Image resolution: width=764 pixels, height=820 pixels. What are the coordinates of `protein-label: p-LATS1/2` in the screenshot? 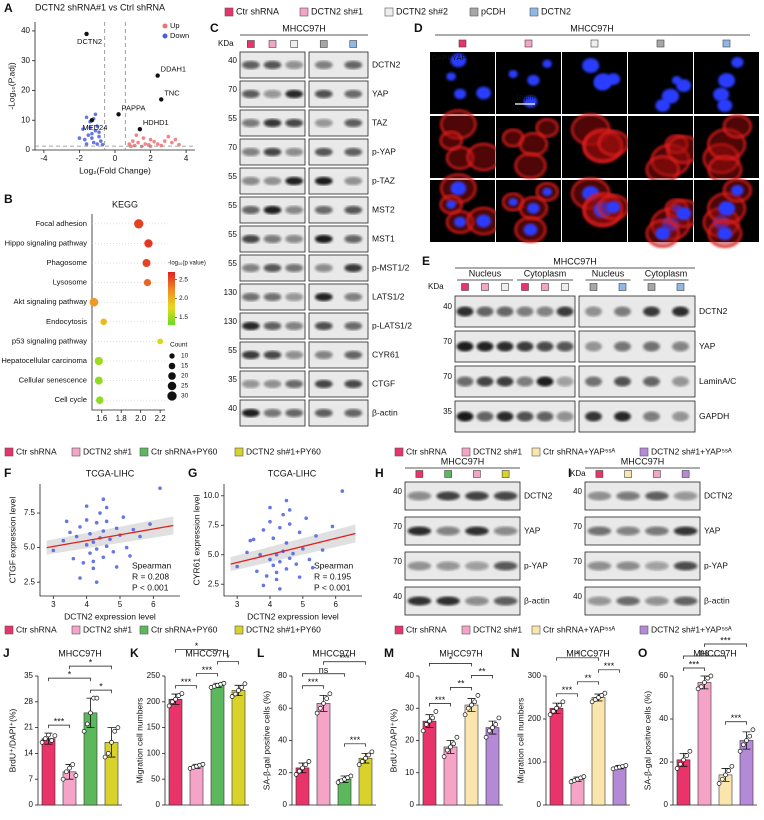 It's located at (392, 325).